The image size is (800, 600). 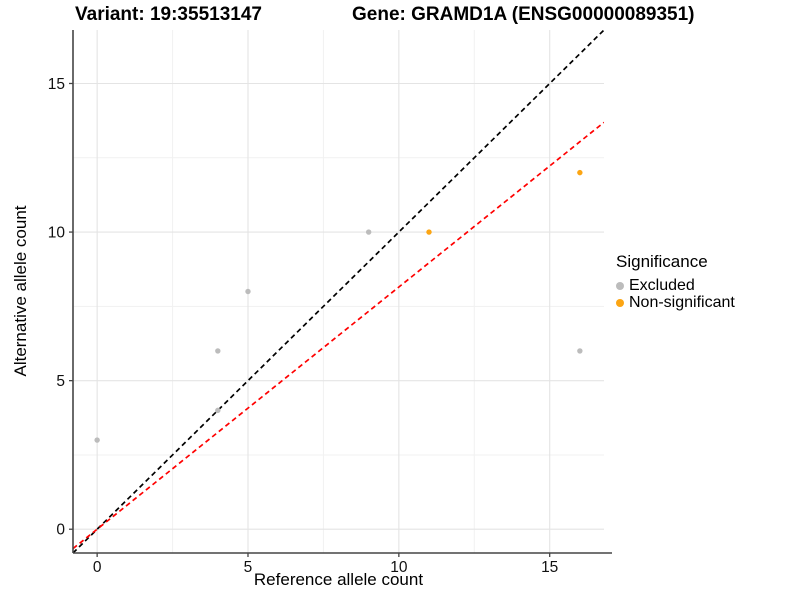 I want to click on x-axis-title: Reference allele count, so click(x=338, y=579).